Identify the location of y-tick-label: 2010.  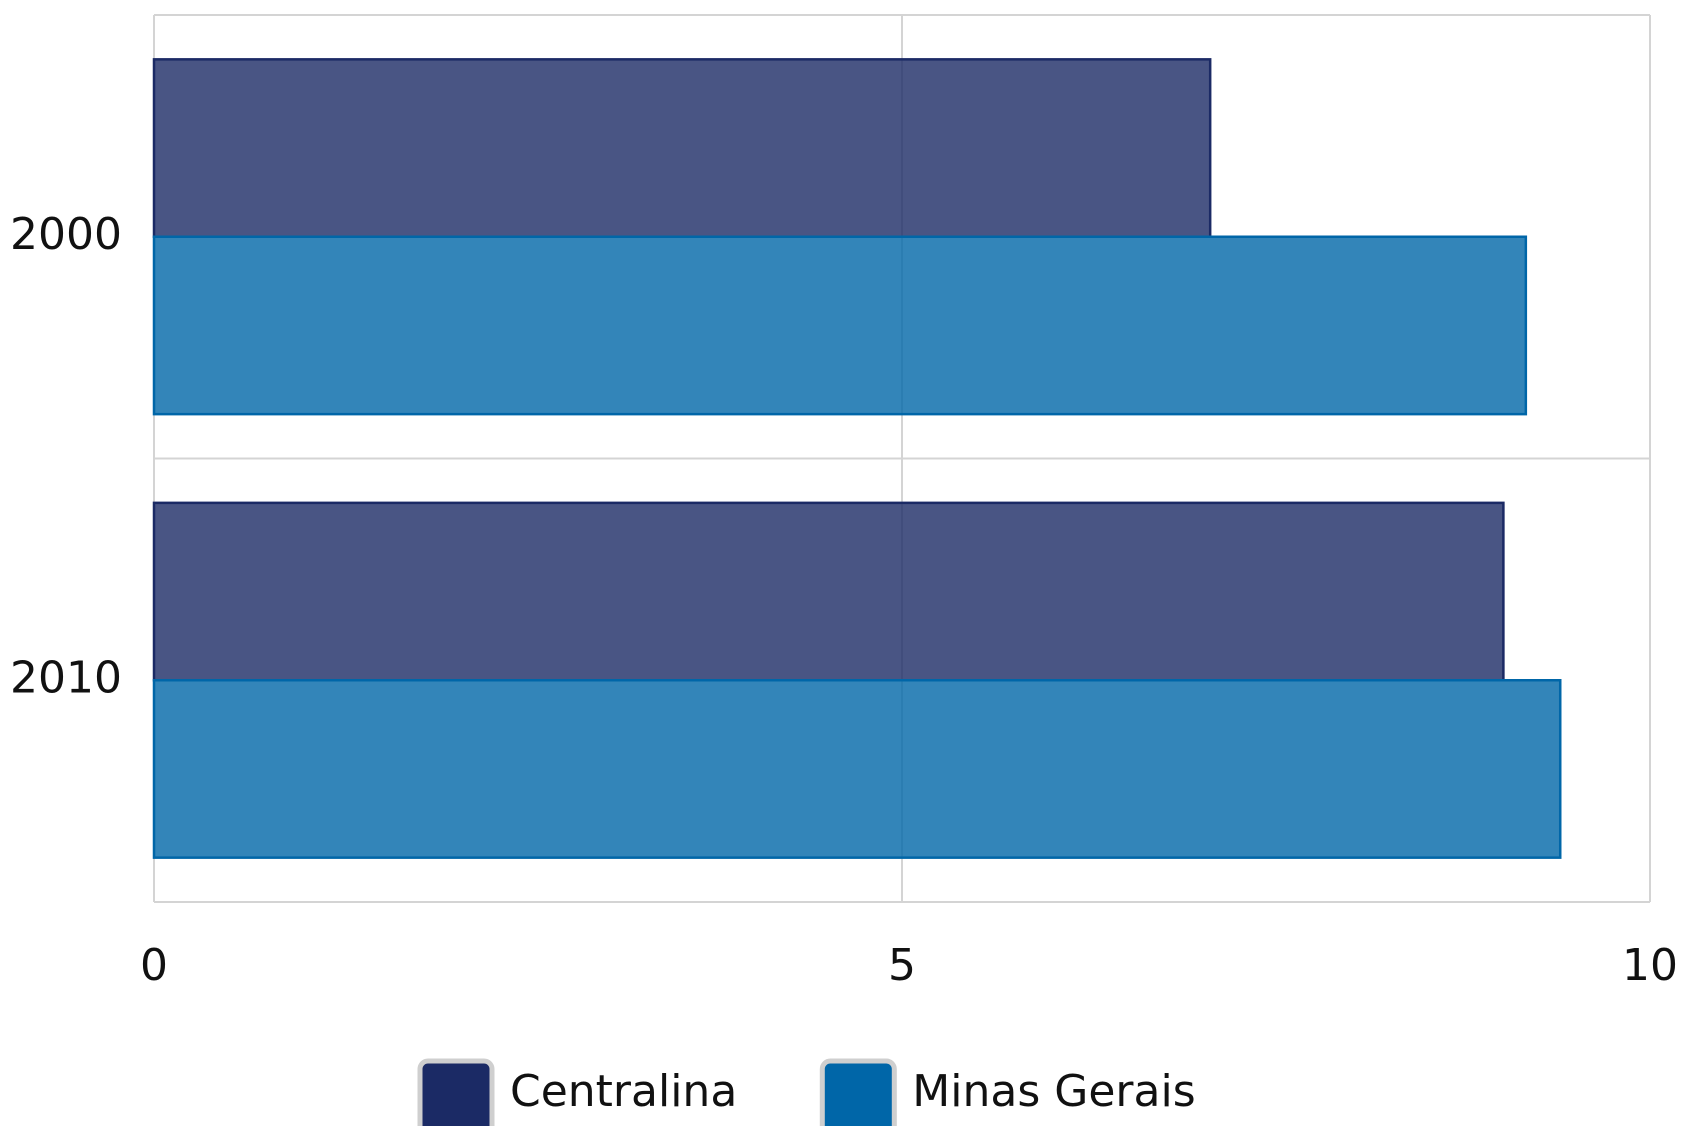
(66, 677).